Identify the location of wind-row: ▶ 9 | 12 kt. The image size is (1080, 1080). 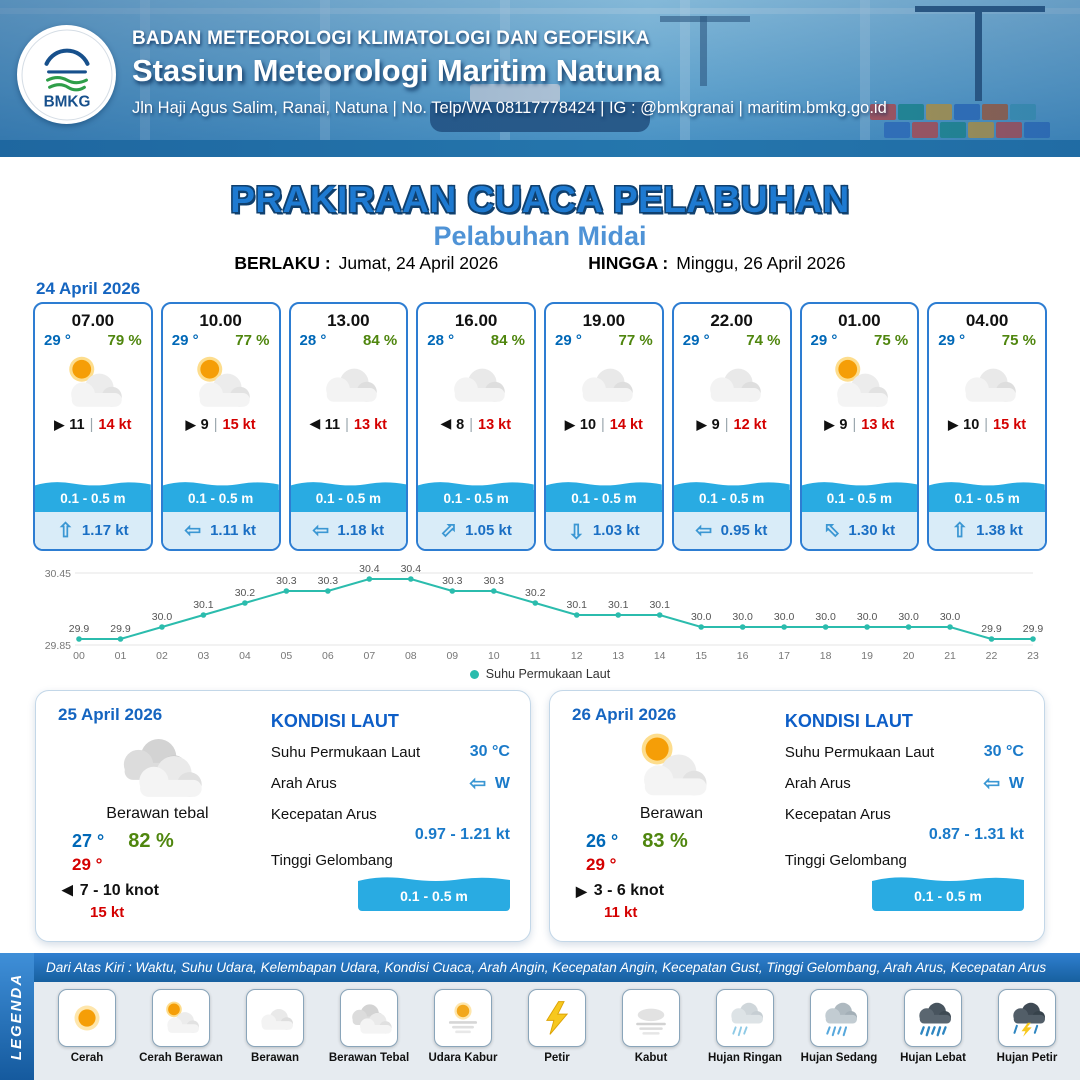
(732, 425).